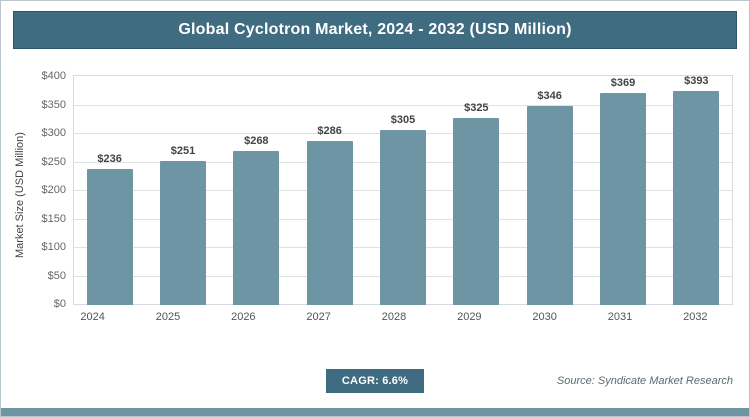 This screenshot has height=417, width=750. I want to click on bar-value-label: $286, so click(329, 130).